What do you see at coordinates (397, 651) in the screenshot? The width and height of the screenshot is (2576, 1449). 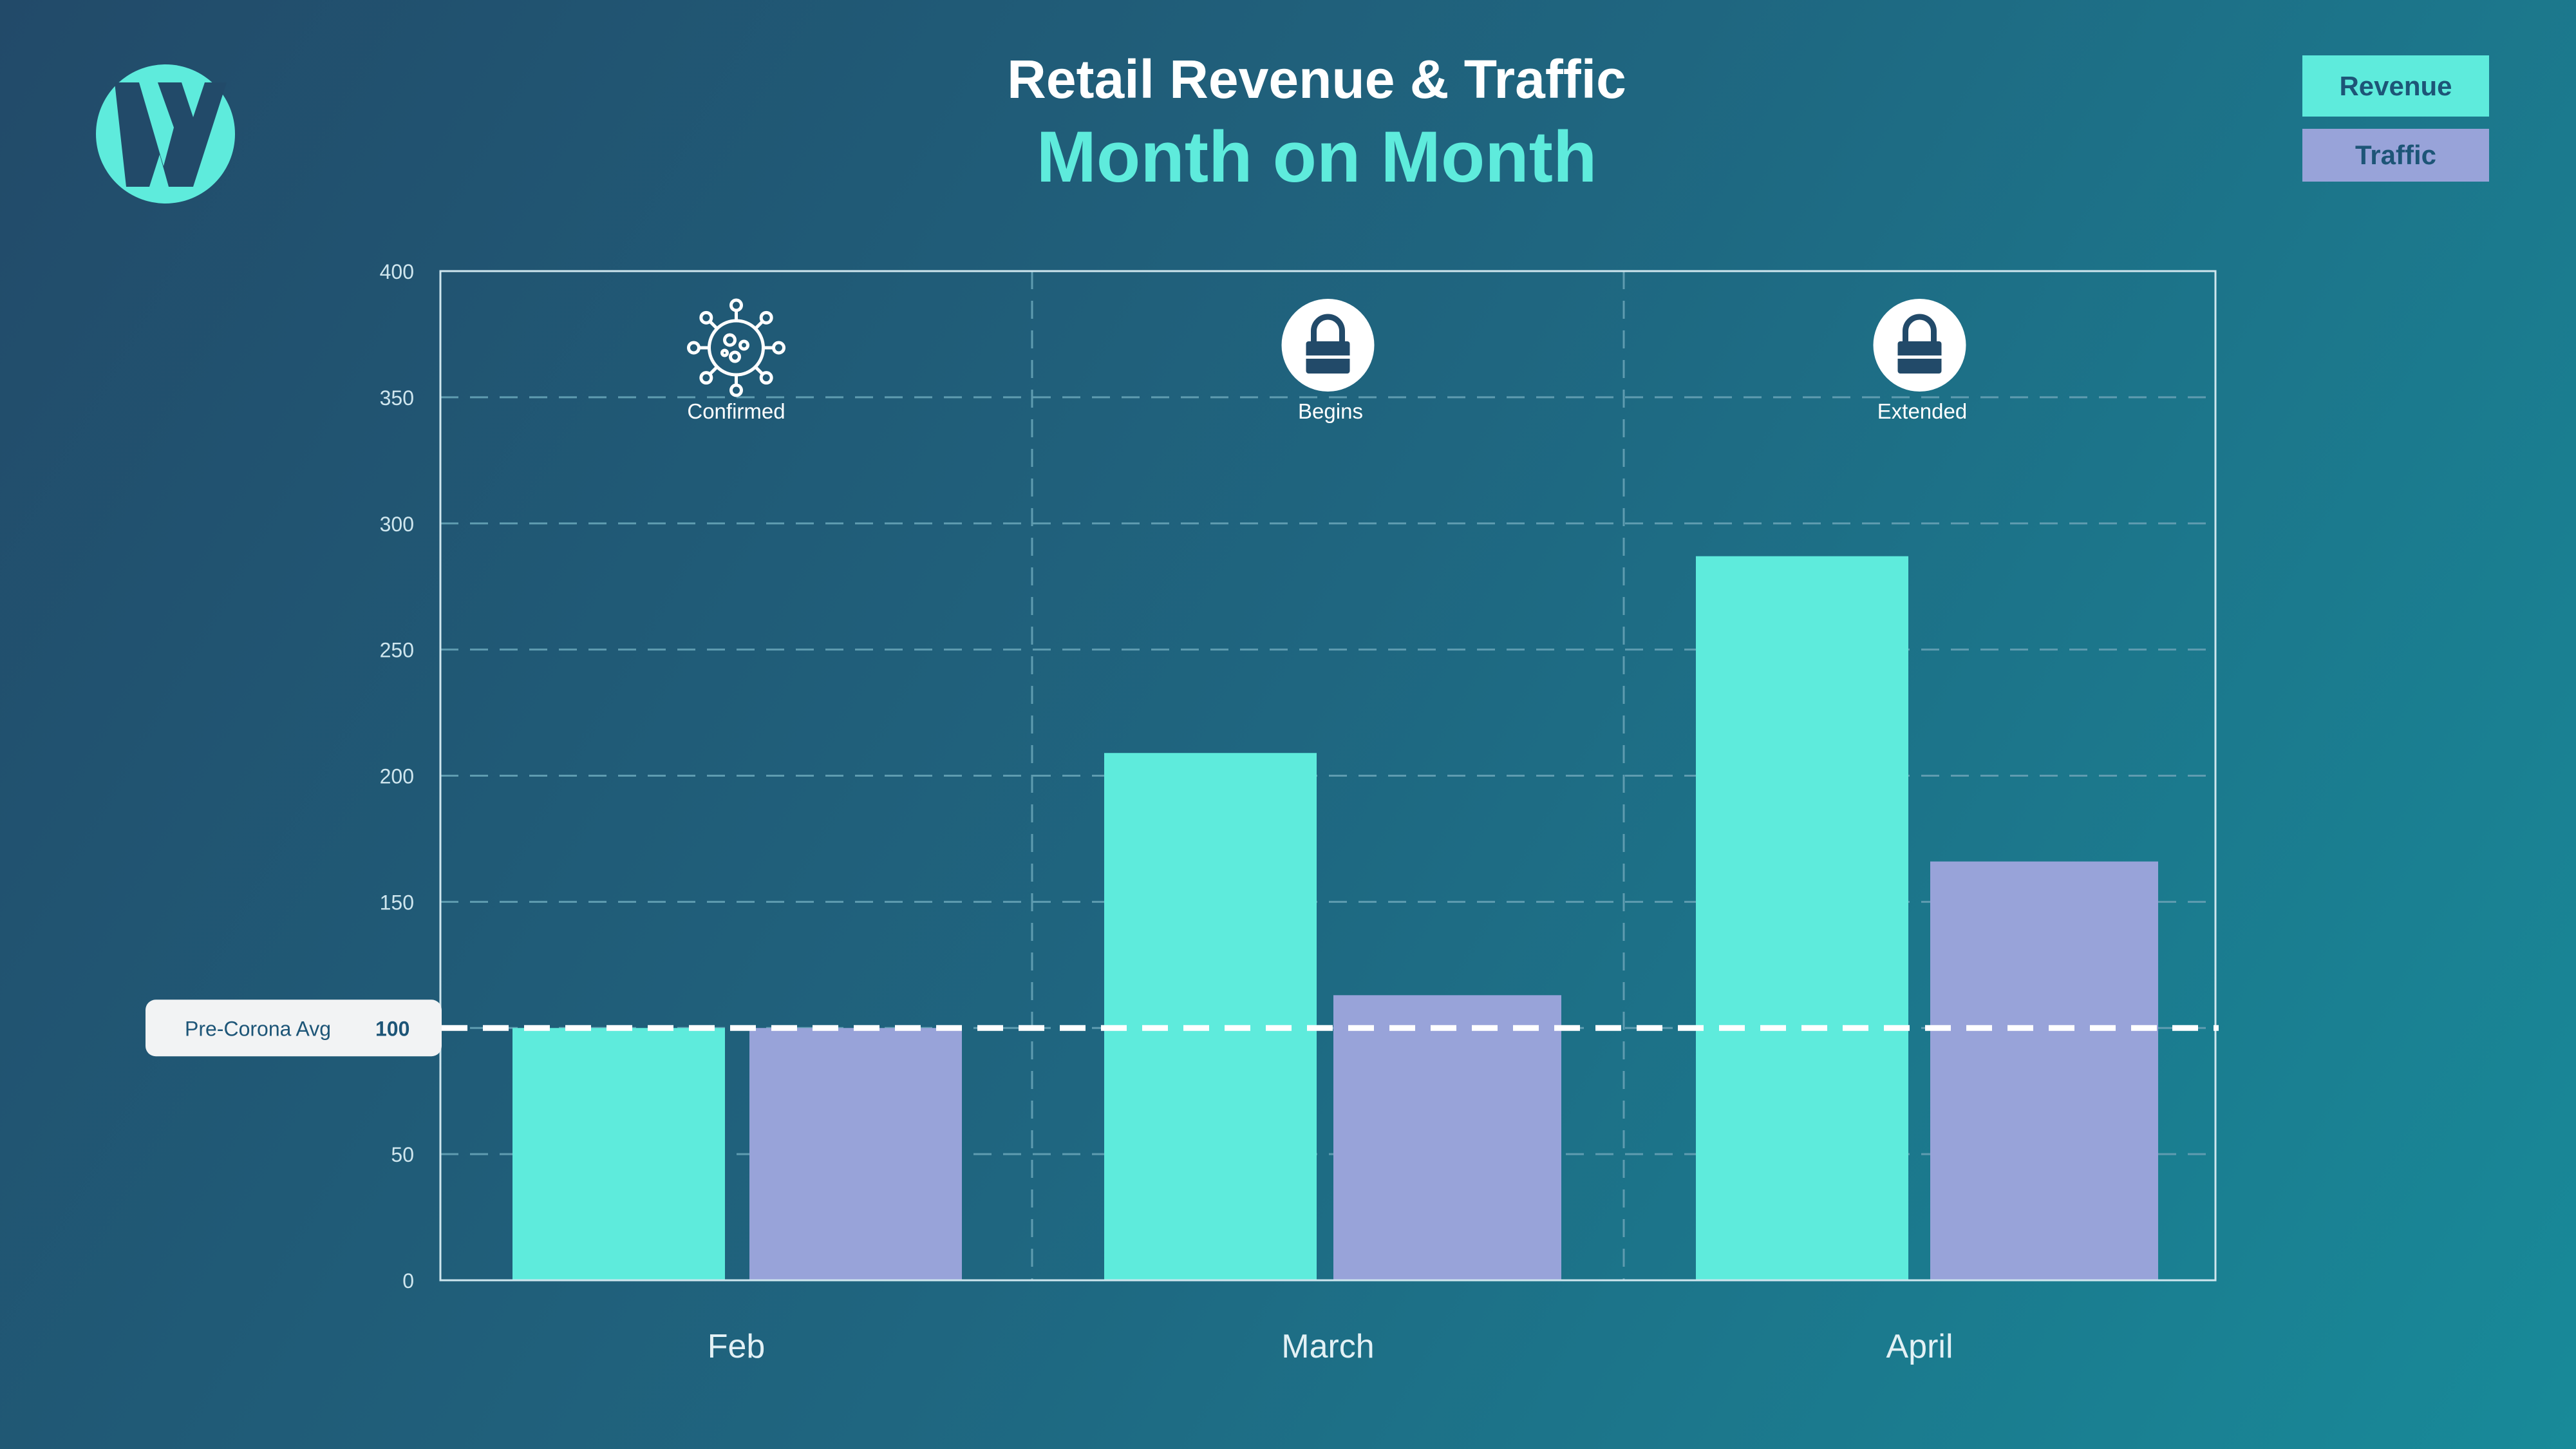 I see `y-tick-label: 250` at bounding box center [397, 651].